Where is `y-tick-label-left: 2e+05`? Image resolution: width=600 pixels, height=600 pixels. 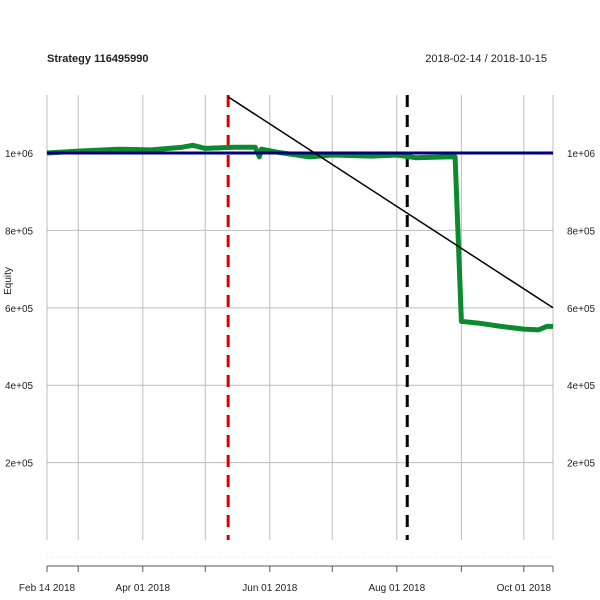 y-tick-label-left: 2e+05 is located at coordinates (19, 464).